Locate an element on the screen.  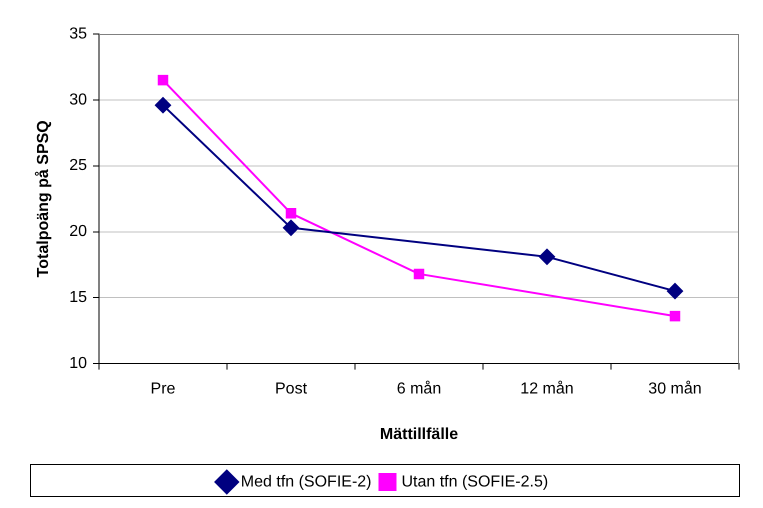
y-axis-title: Totalpoäng på SPSQ is located at coordinates (43, 199).